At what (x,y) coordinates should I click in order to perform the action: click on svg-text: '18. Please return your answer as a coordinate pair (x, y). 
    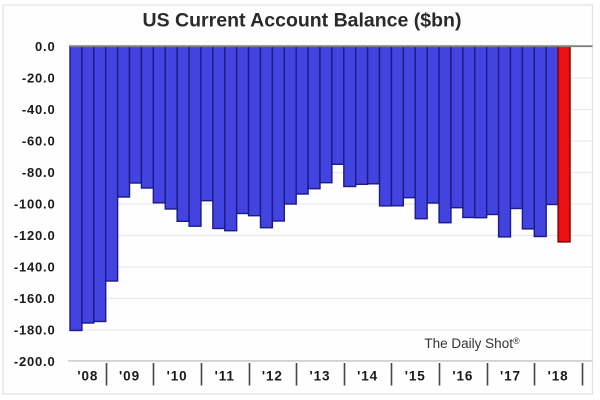
    Looking at the image, I should click on (558, 376).